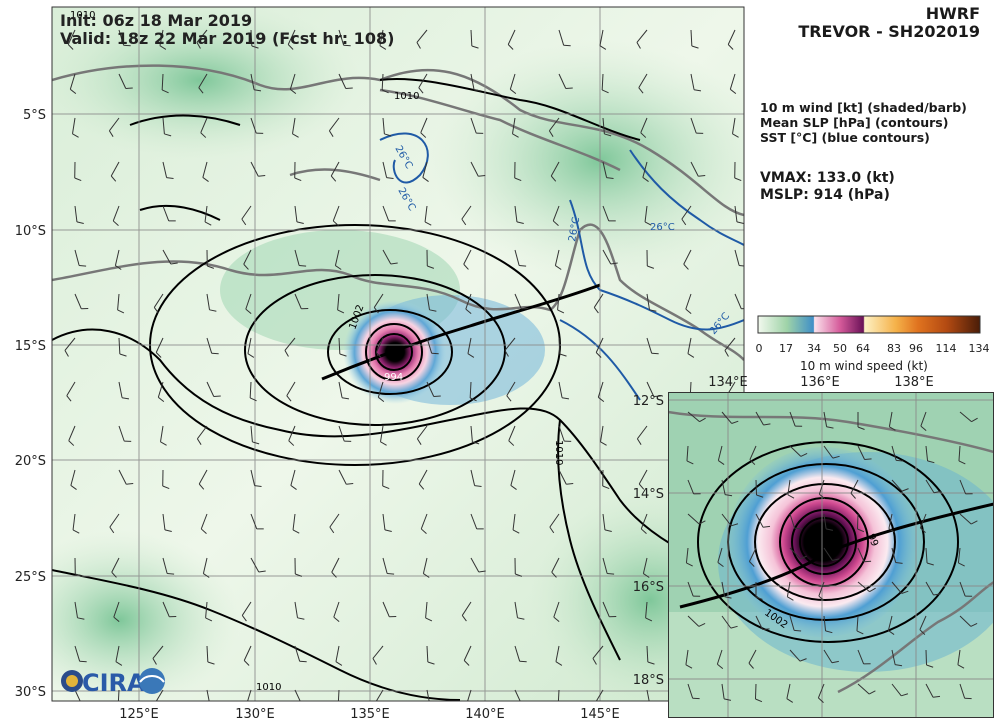 Image resolution: width=1000 pixels, height=722 pixels. I want to click on colorbar-tick: 34, so click(814, 348).